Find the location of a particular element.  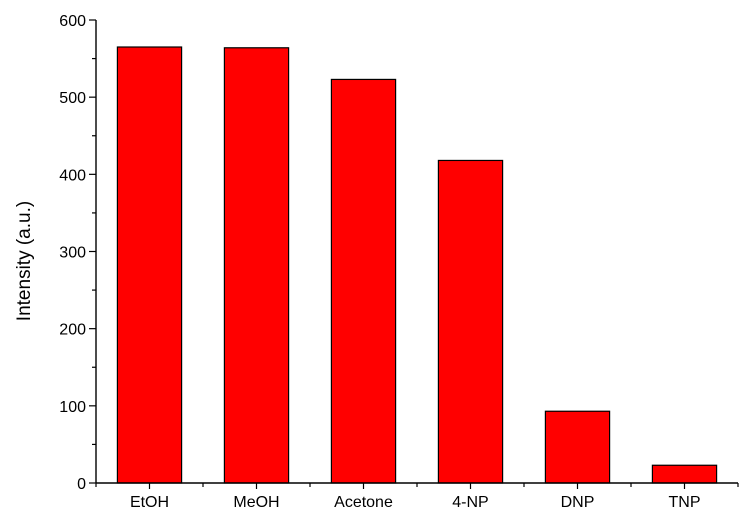

x-tick-label-5: TNP is located at coordinates (685, 502).